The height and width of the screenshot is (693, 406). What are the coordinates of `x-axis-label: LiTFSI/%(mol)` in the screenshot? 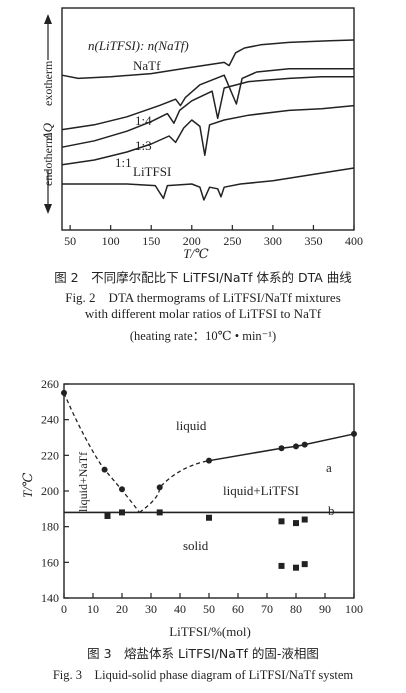 It's located at (210, 631).